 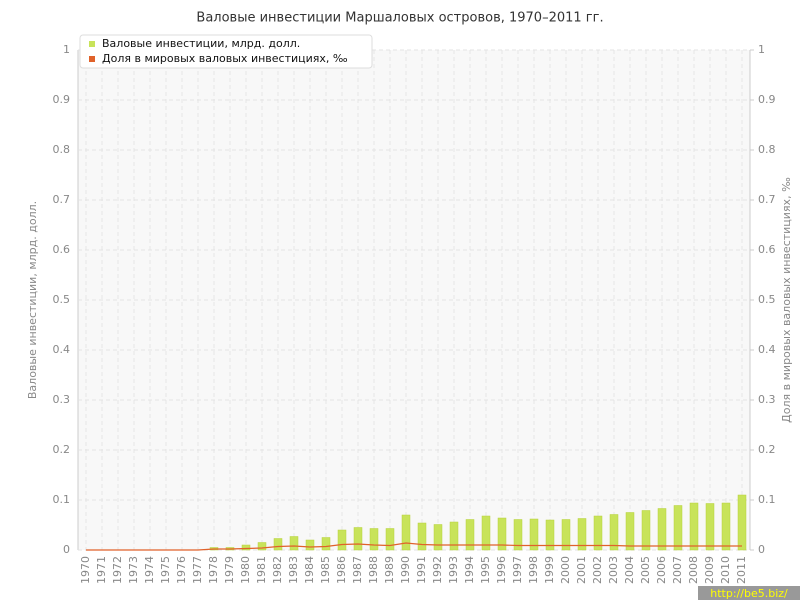 What do you see at coordinates (309, 570) in the screenshot?
I see `x-tick-label: 1984` at bounding box center [309, 570].